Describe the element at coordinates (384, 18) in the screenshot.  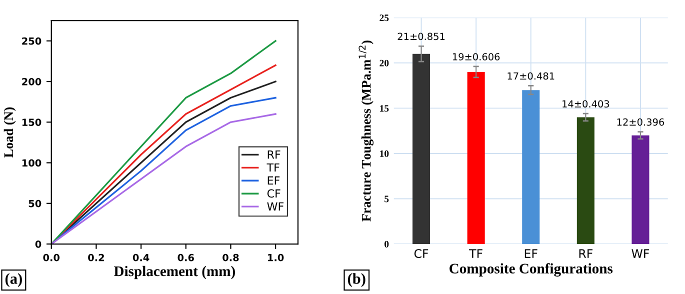
I see `y-tick-label: 25` at that location.